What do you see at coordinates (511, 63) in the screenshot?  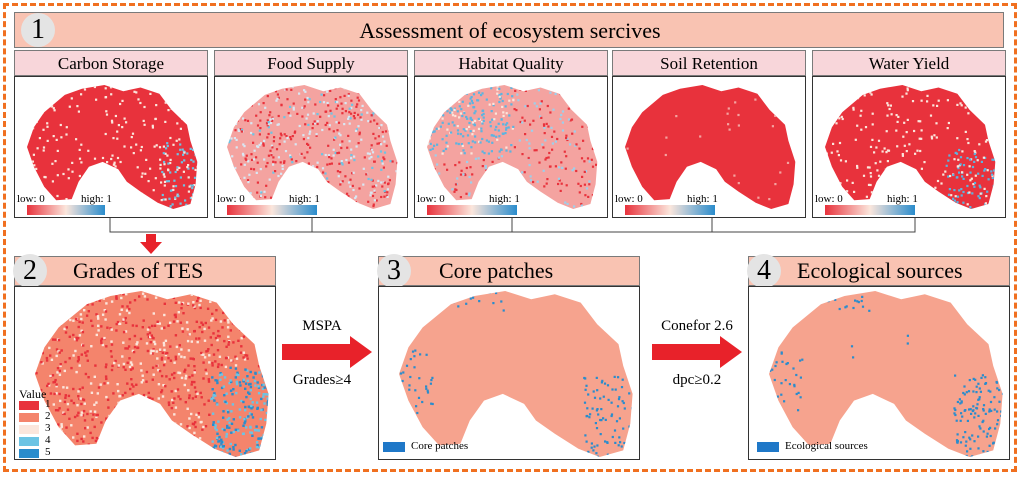 I see `habitat-quality-title: Habitat Quality` at bounding box center [511, 63].